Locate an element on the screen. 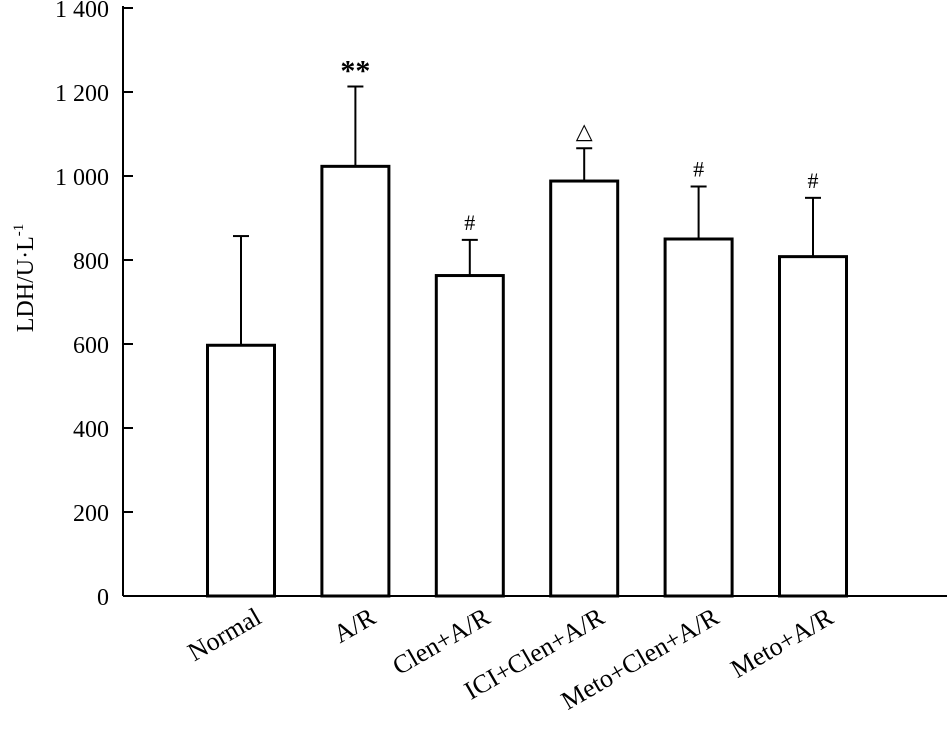 This screenshot has width=949, height=736. x-category-label: A/R is located at coordinates (354, 625).